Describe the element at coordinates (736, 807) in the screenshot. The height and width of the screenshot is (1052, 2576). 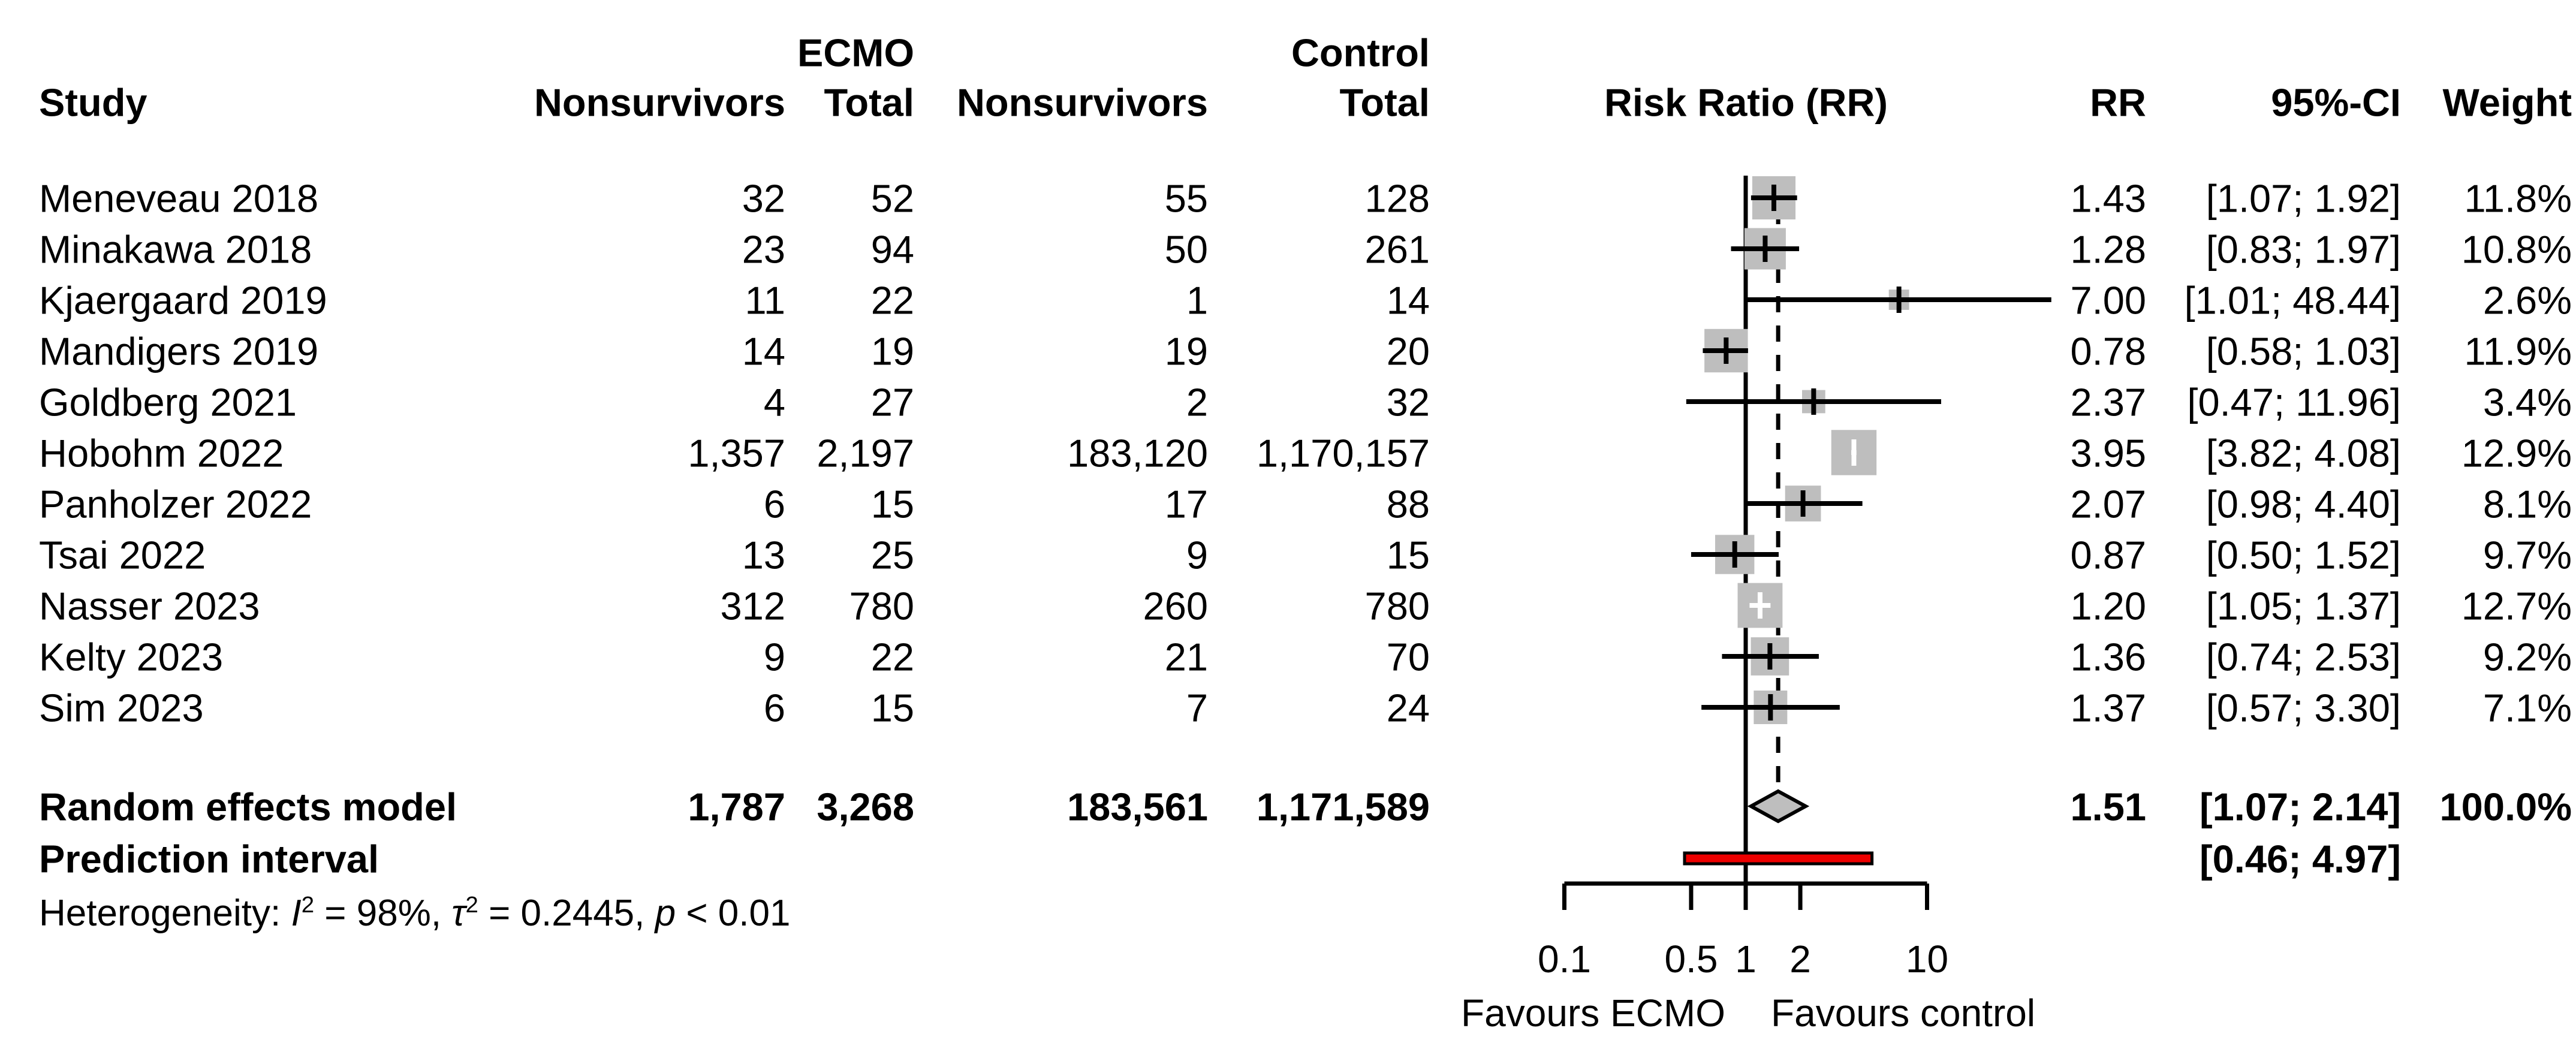
I see `summary-ecmo-nonsurvivors: 1,787` at that location.